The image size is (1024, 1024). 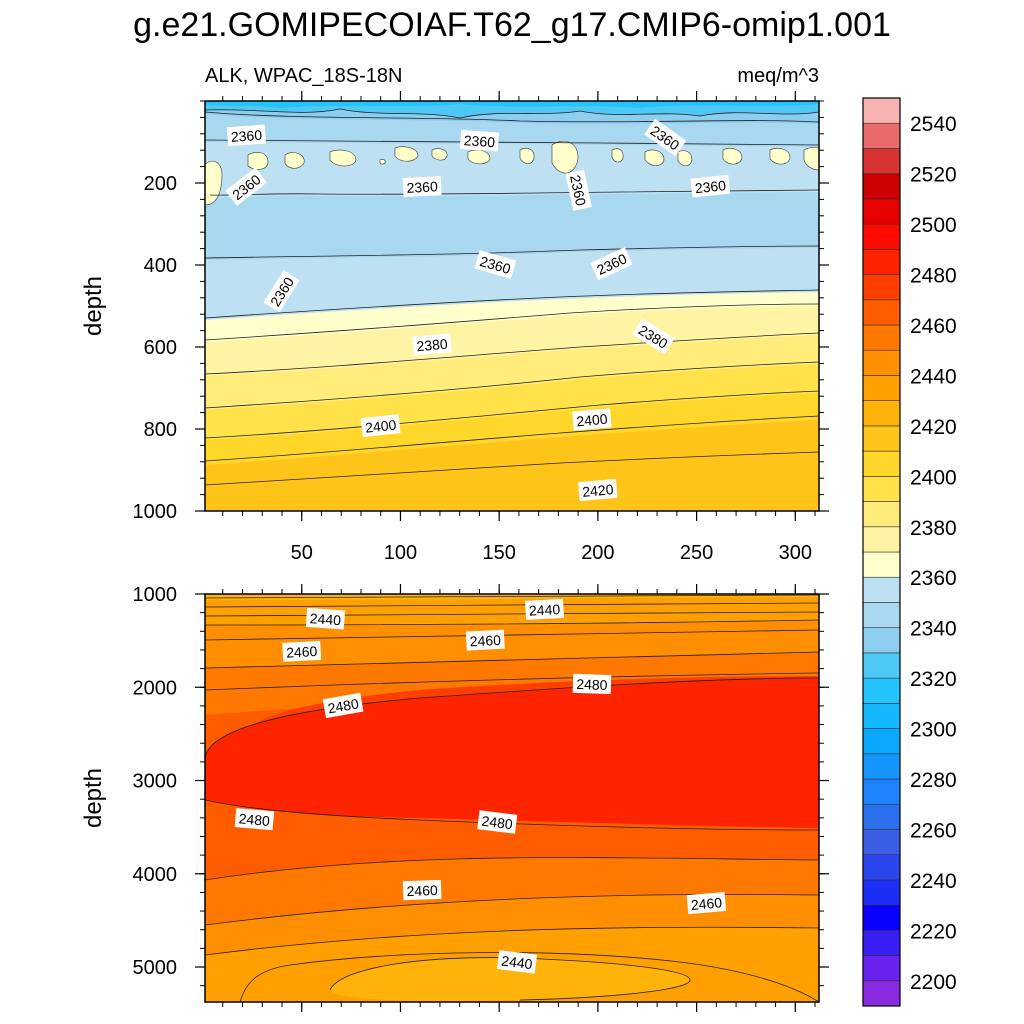 I want to click on x-tick-label: 250, so click(x=696, y=553).